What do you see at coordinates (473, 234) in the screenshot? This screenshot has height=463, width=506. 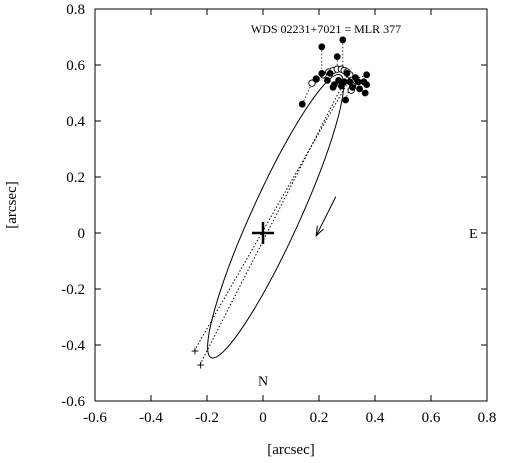 I see `east-direction-label: E` at bounding box center [473, 234].